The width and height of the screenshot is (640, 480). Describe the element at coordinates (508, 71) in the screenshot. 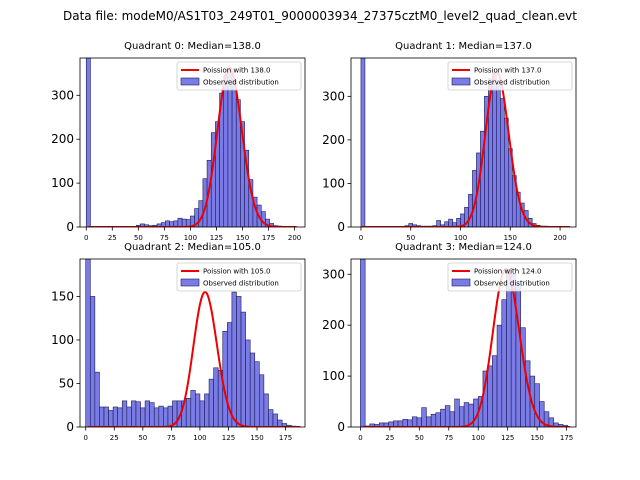

I see `legend-curve-label: Poission with 137.0` at that location.